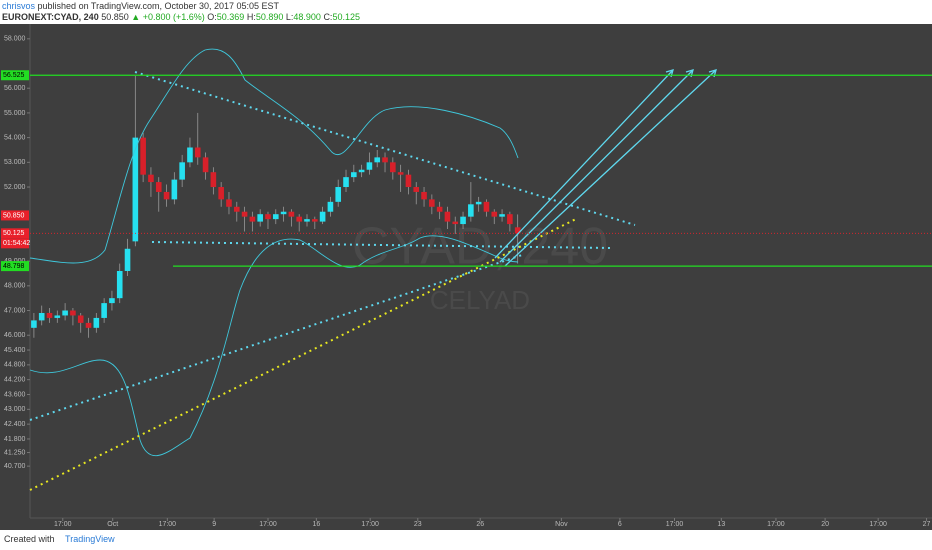  I want to click on author: chrisvos, so click(19, 6).